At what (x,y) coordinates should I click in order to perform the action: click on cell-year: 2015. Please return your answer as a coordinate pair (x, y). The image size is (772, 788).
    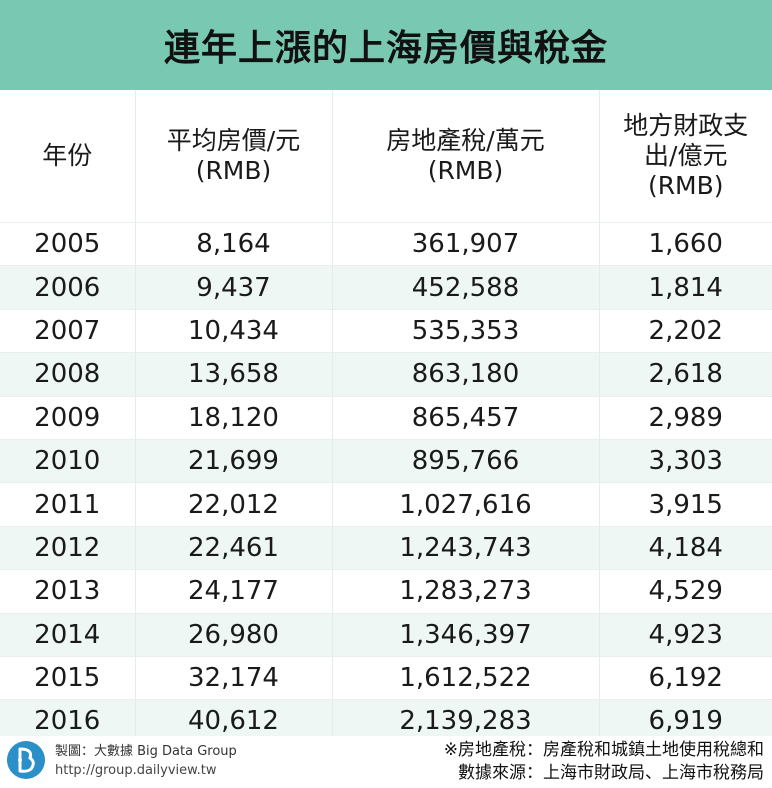
    Looking at the image, I should click on (68, 677).